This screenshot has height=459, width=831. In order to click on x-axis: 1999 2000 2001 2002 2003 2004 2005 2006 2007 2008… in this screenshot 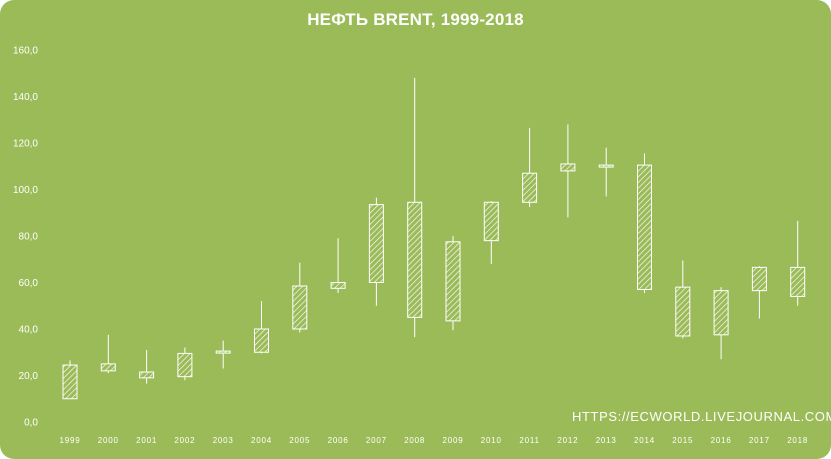, I will do `click(434, 440)`.